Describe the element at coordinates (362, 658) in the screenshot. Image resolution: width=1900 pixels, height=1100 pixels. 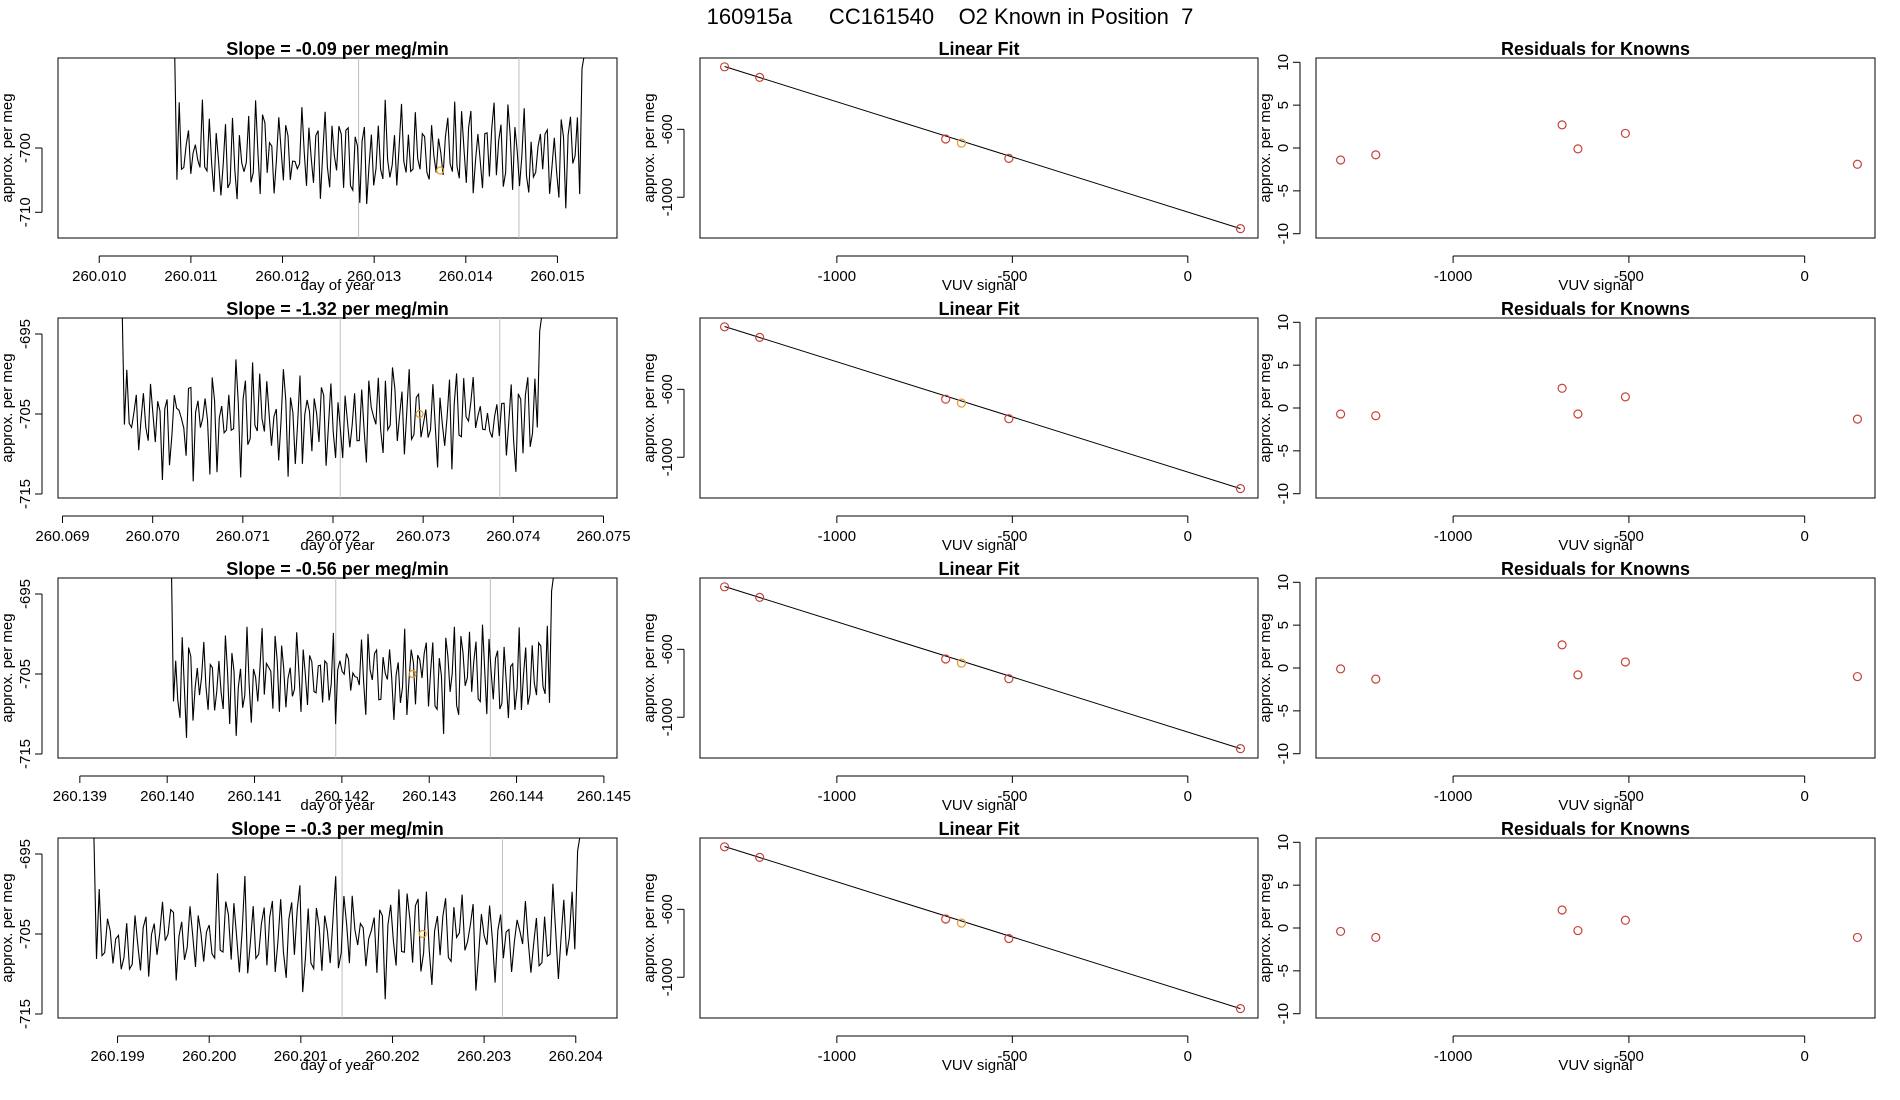
I see `data-trace-line` at that location.